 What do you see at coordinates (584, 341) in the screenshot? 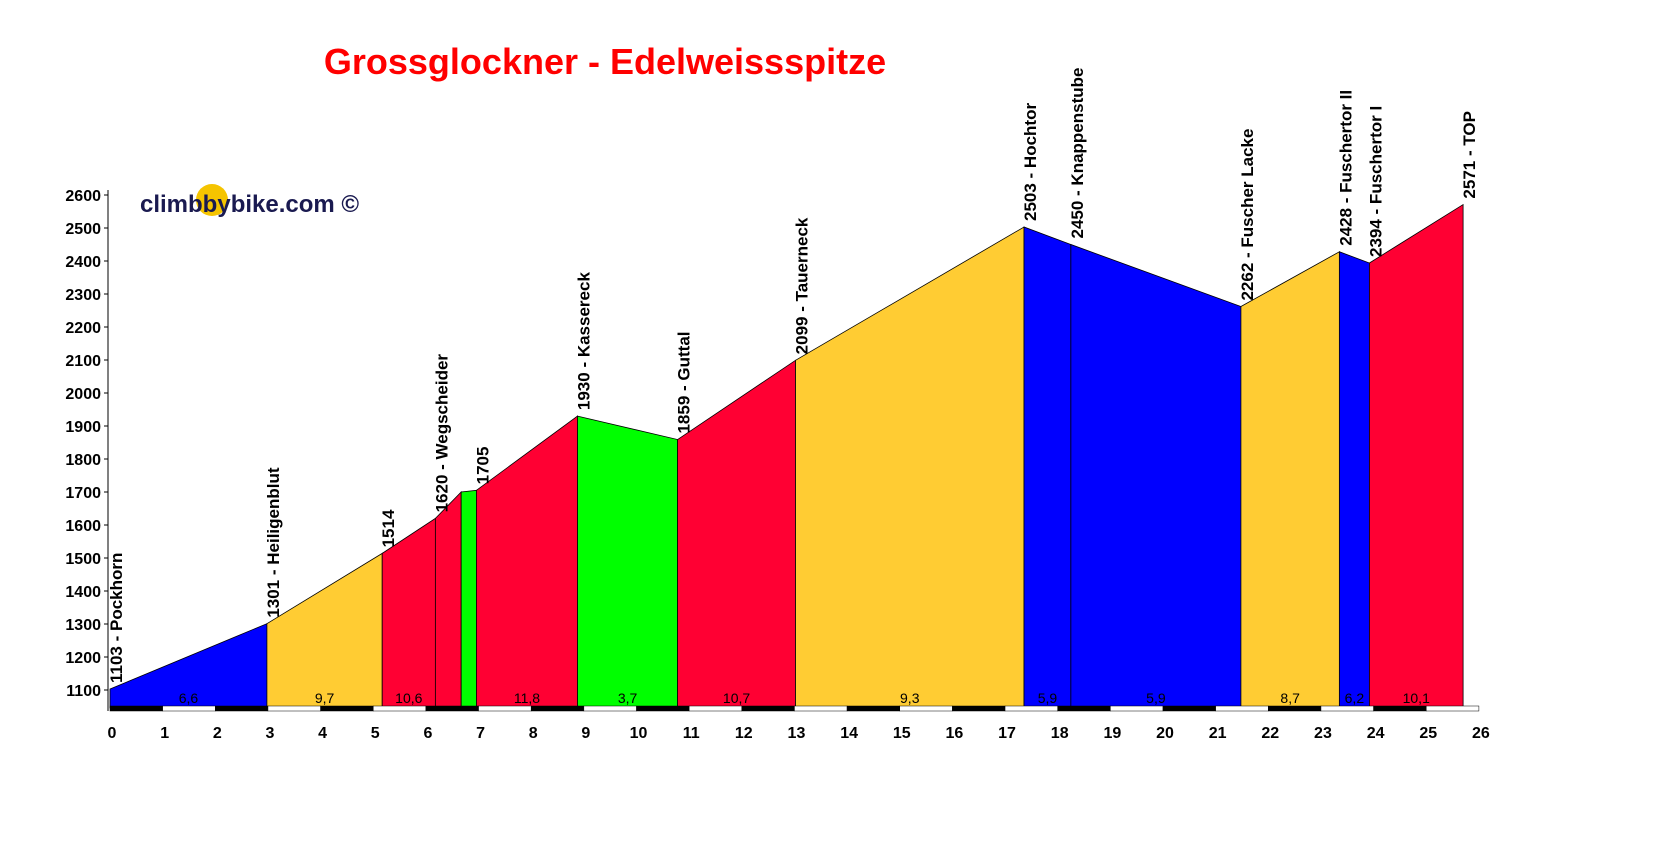
I see `point-label: 1930 - Kassereck` at bounding box center [584, 341].